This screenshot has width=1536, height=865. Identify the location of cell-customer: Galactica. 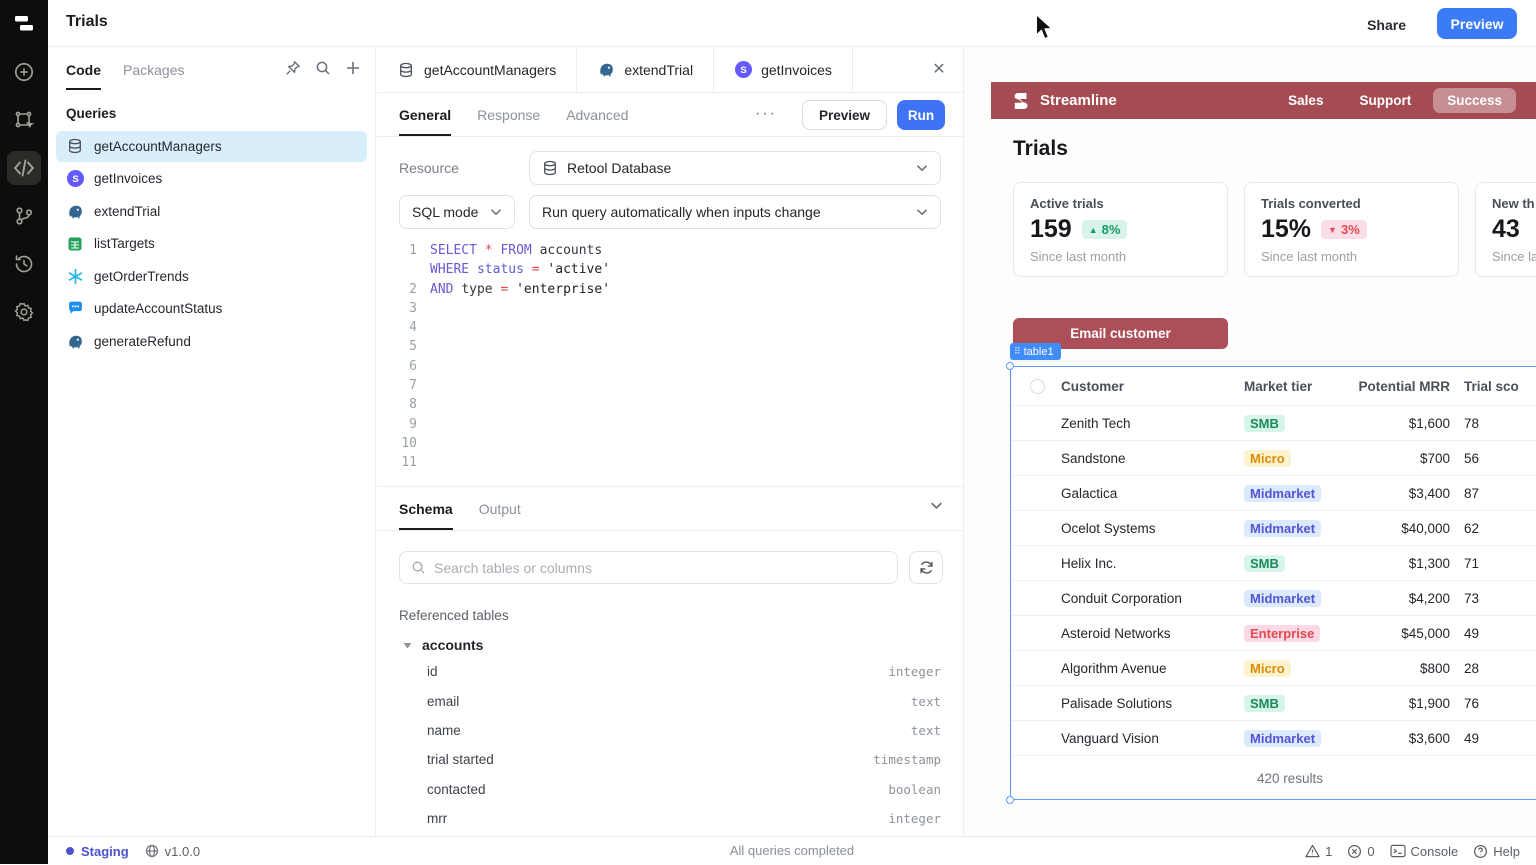
(1152, 493).